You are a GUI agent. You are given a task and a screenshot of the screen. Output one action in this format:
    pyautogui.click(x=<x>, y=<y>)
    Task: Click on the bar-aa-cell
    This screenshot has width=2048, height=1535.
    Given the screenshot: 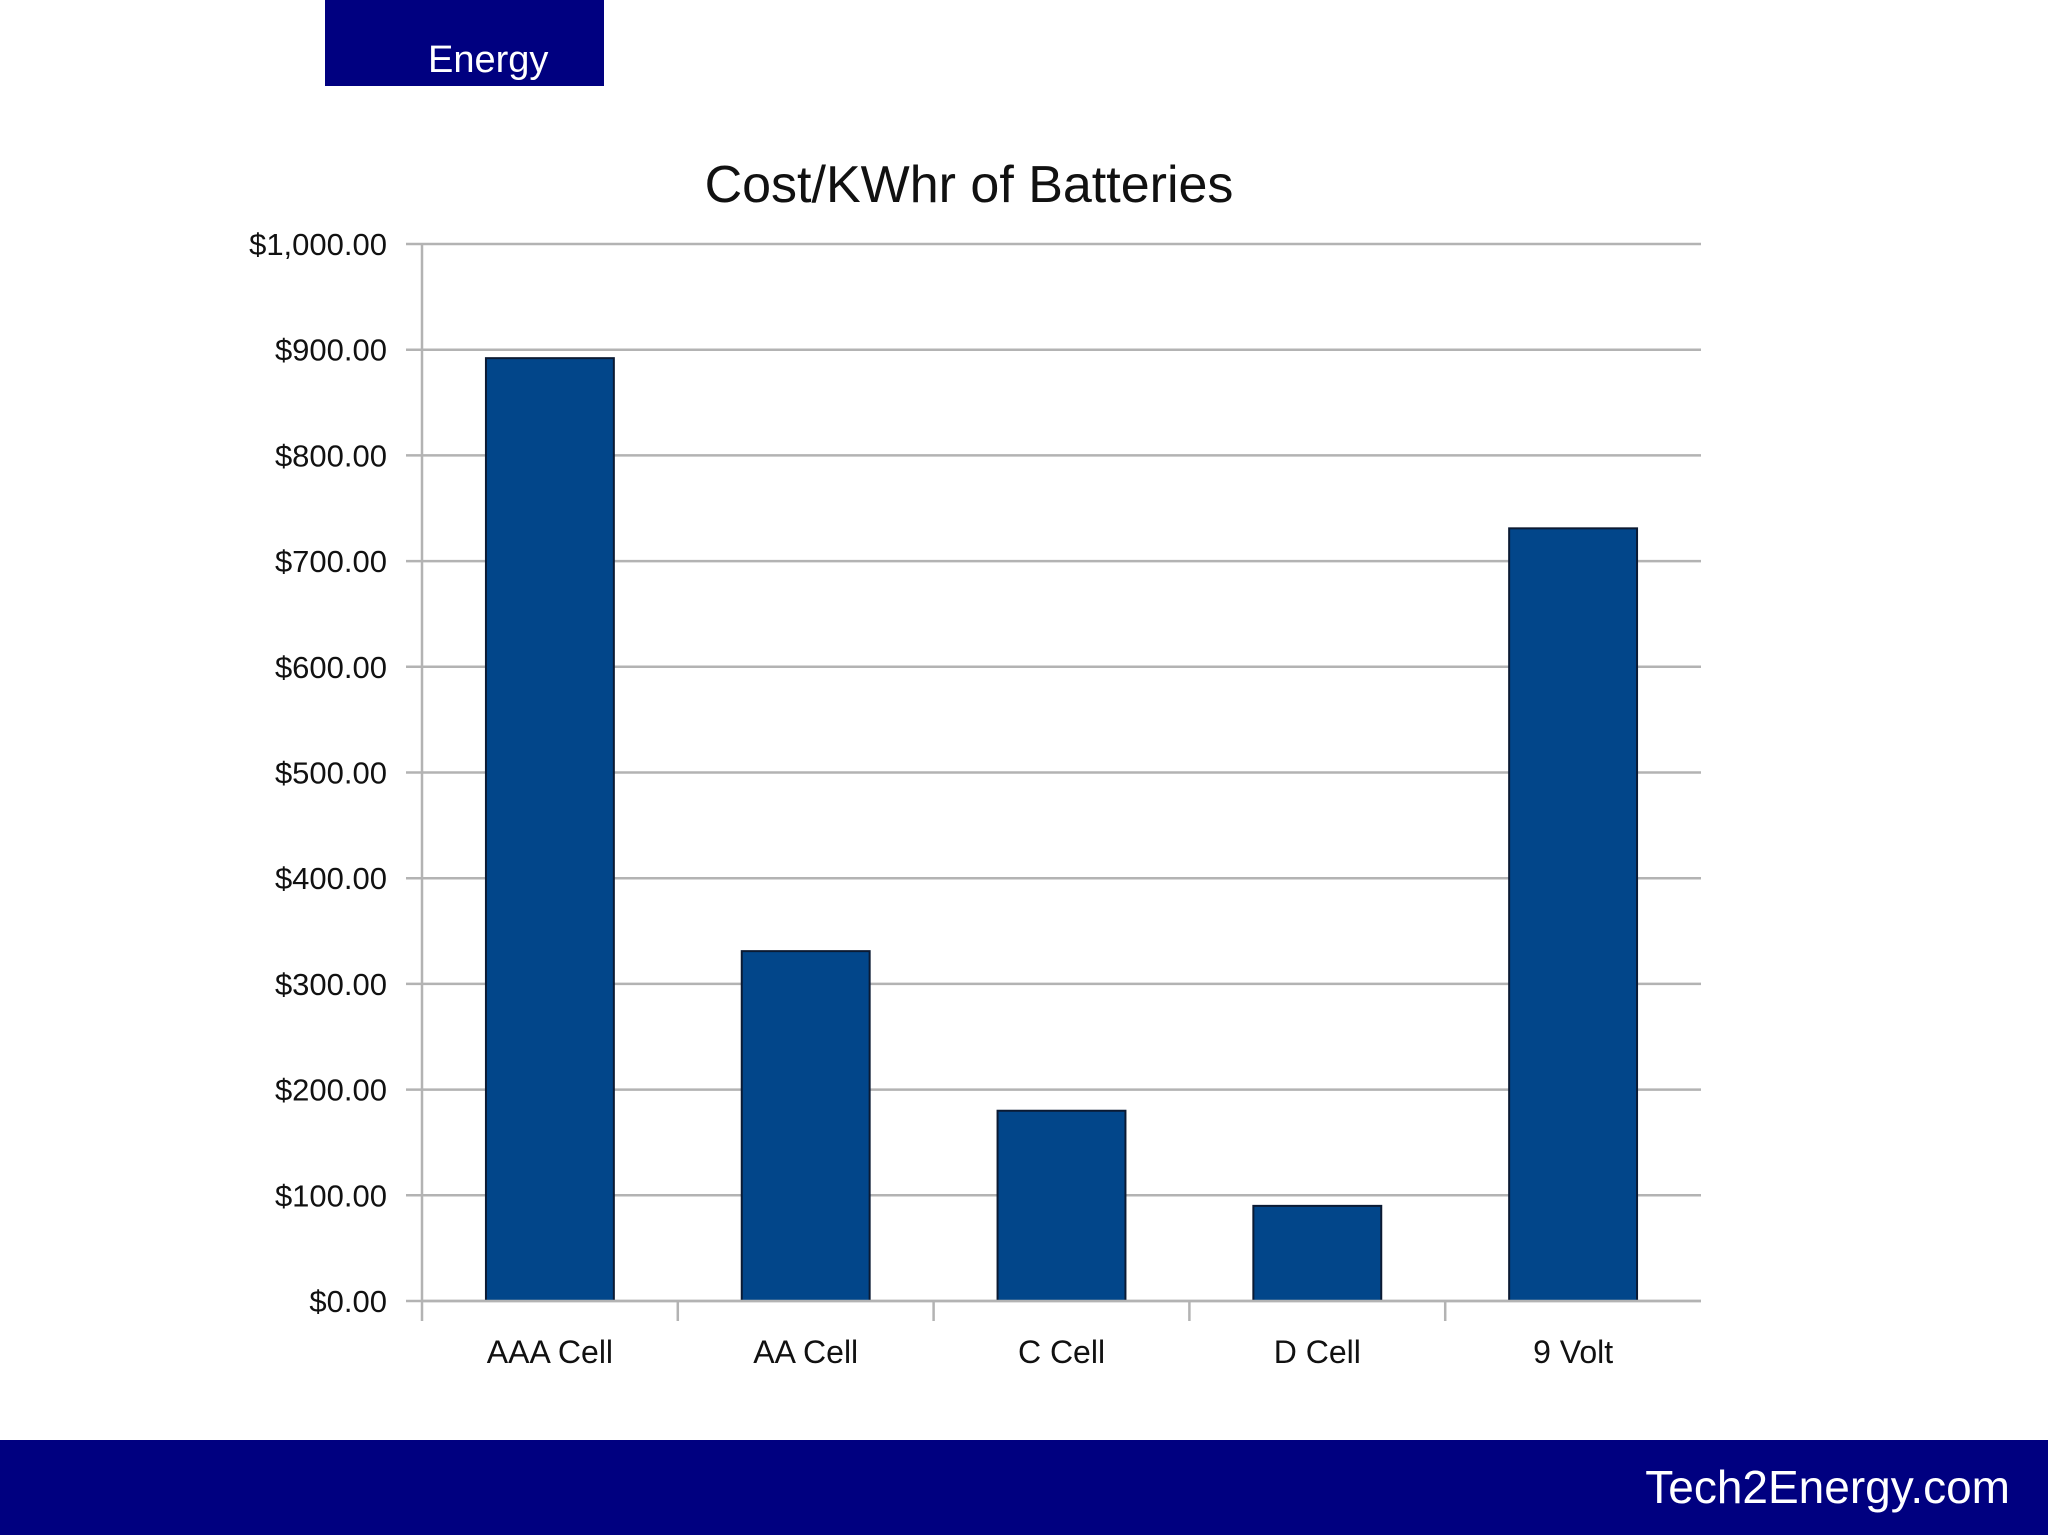 What is the action you would take?
    pyautogui.click(x=805, y=1126)
    